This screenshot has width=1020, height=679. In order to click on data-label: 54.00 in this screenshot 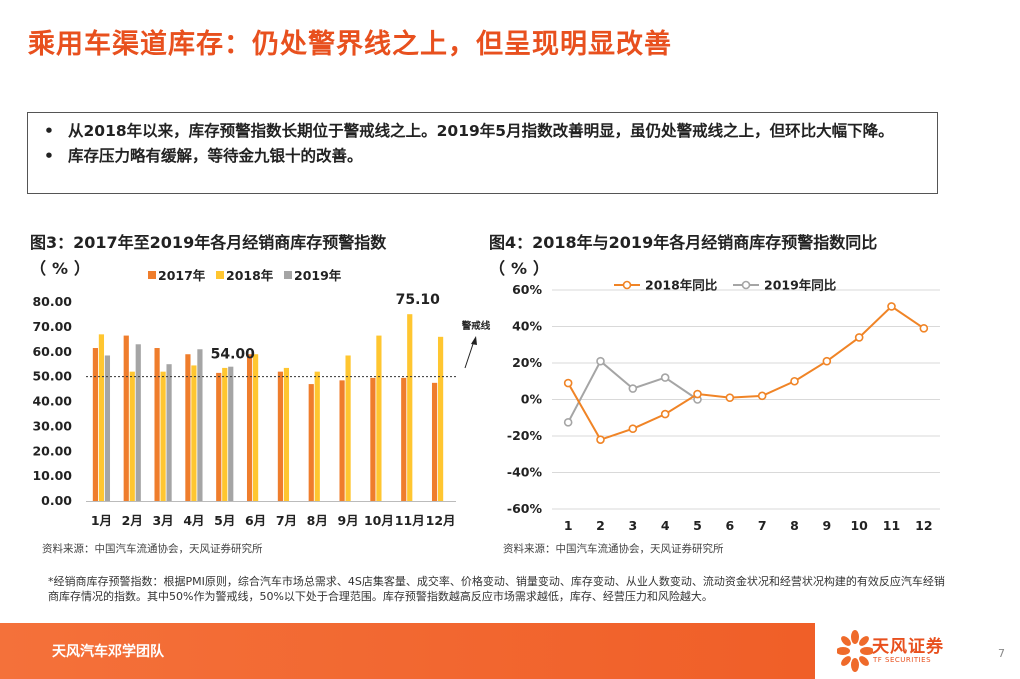, I will do `click(233, 355)`.